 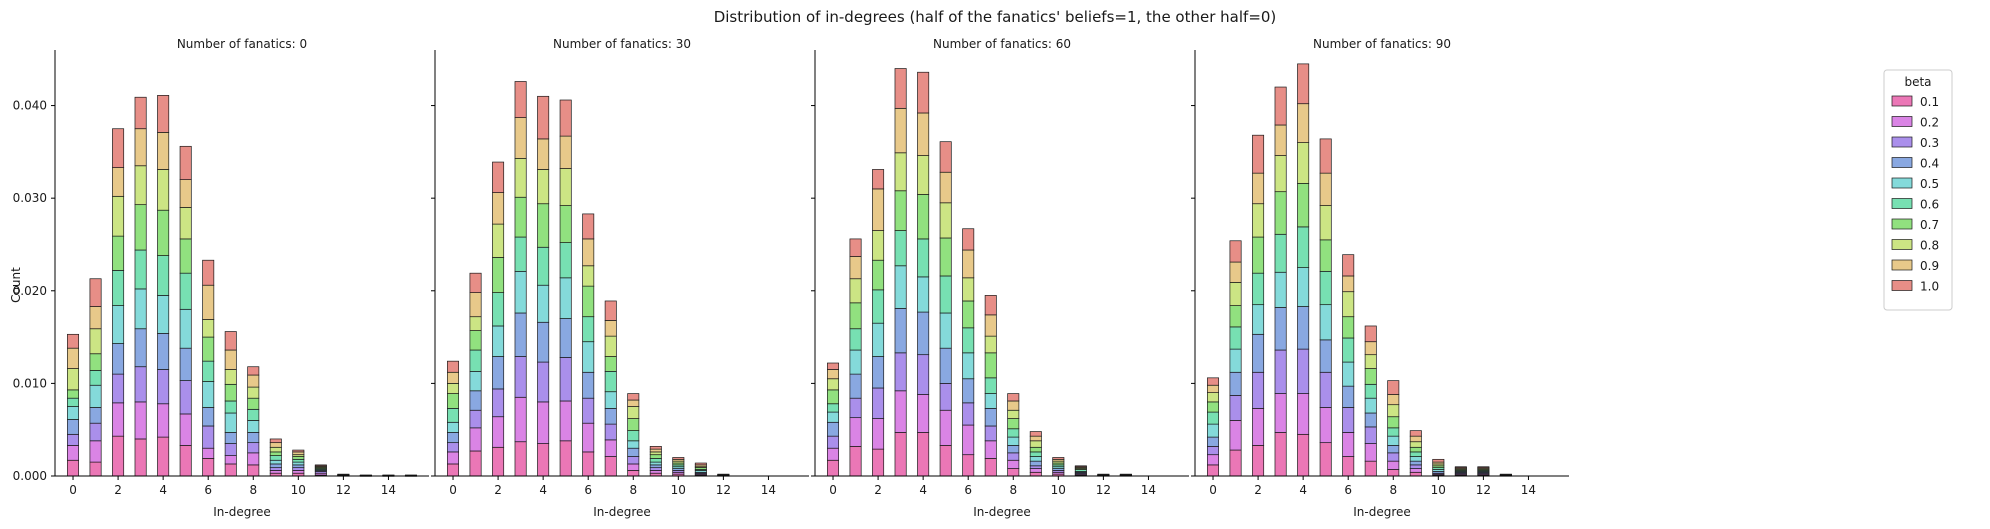 What do you see at coordinates (1929, 266) in the screenshot?
I see `legend-label: 0.9` at bounding box center [1929, 266].